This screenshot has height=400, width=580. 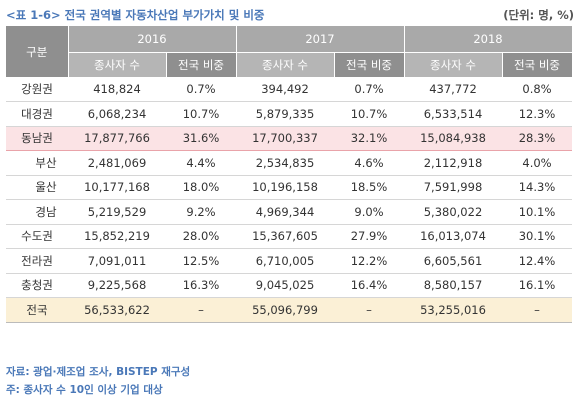 What do you see at coordinates (537, 310) in the screenshot?
I see `cell-share-2018: –` at bounding box center [537, 310].